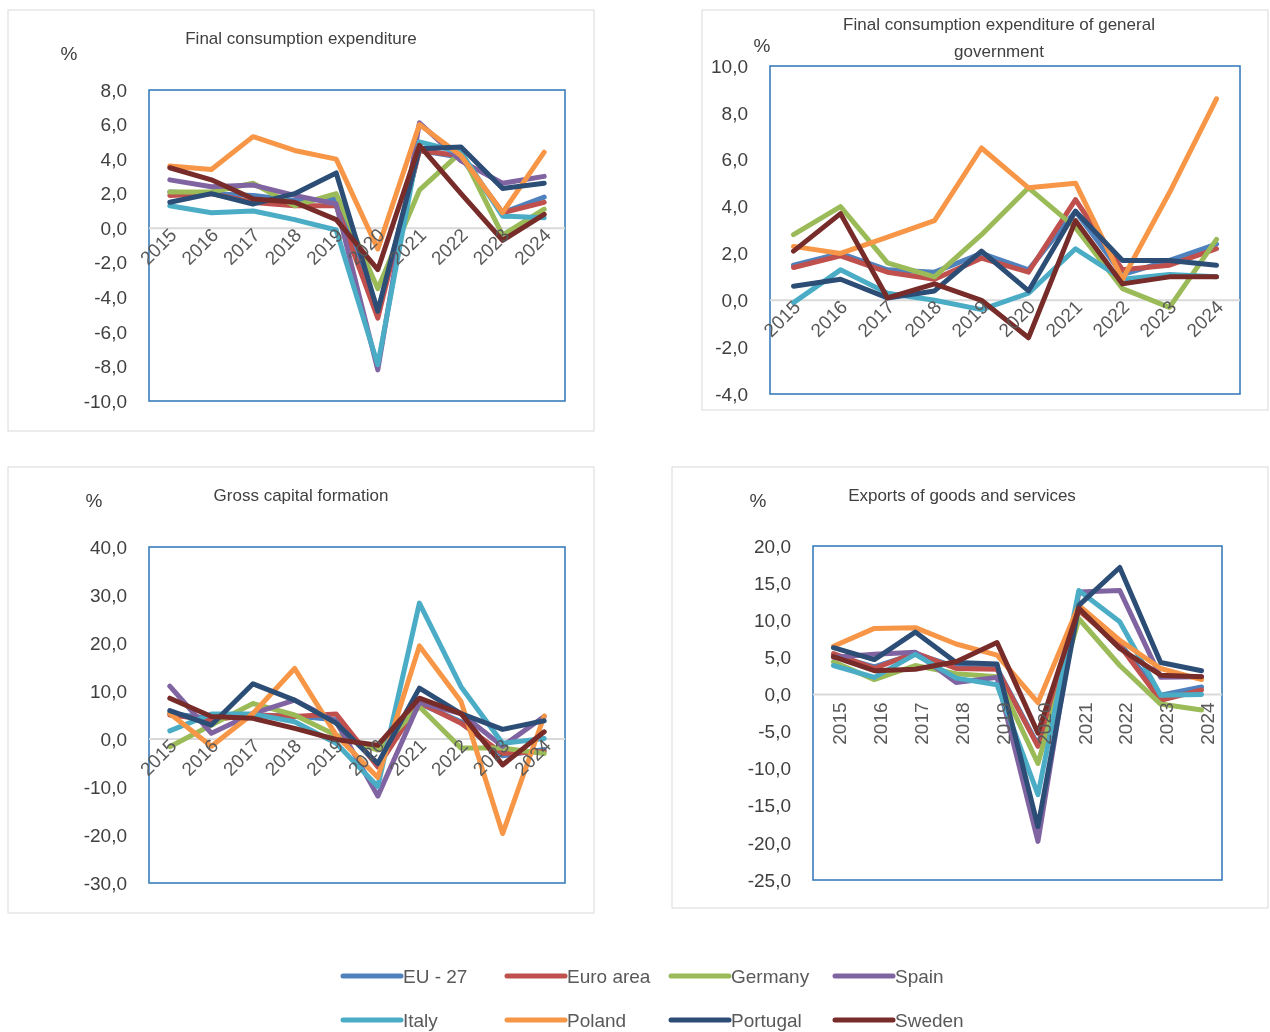 The width and height of the screenshot is (1270, 1032). Describe the element at coordinates (301, 38) in the screenshot. I see `chart-title: Final consumption expenditure` at that location.